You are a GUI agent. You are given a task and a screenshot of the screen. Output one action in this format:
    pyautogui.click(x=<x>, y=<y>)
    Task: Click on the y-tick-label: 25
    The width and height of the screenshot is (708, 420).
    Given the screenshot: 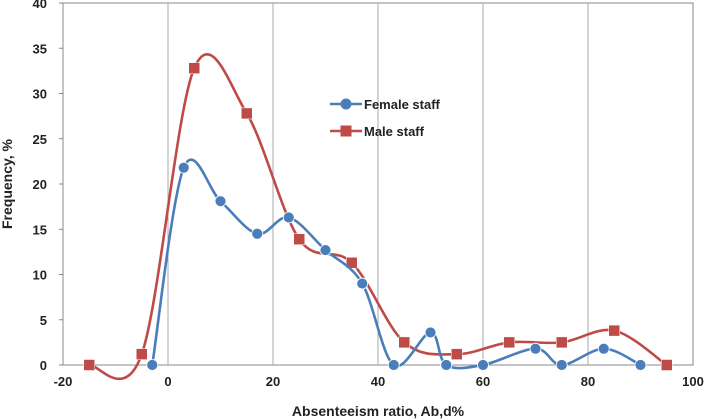 What is the action you would take?
    pyautogui.click(x=40, y=139)
    